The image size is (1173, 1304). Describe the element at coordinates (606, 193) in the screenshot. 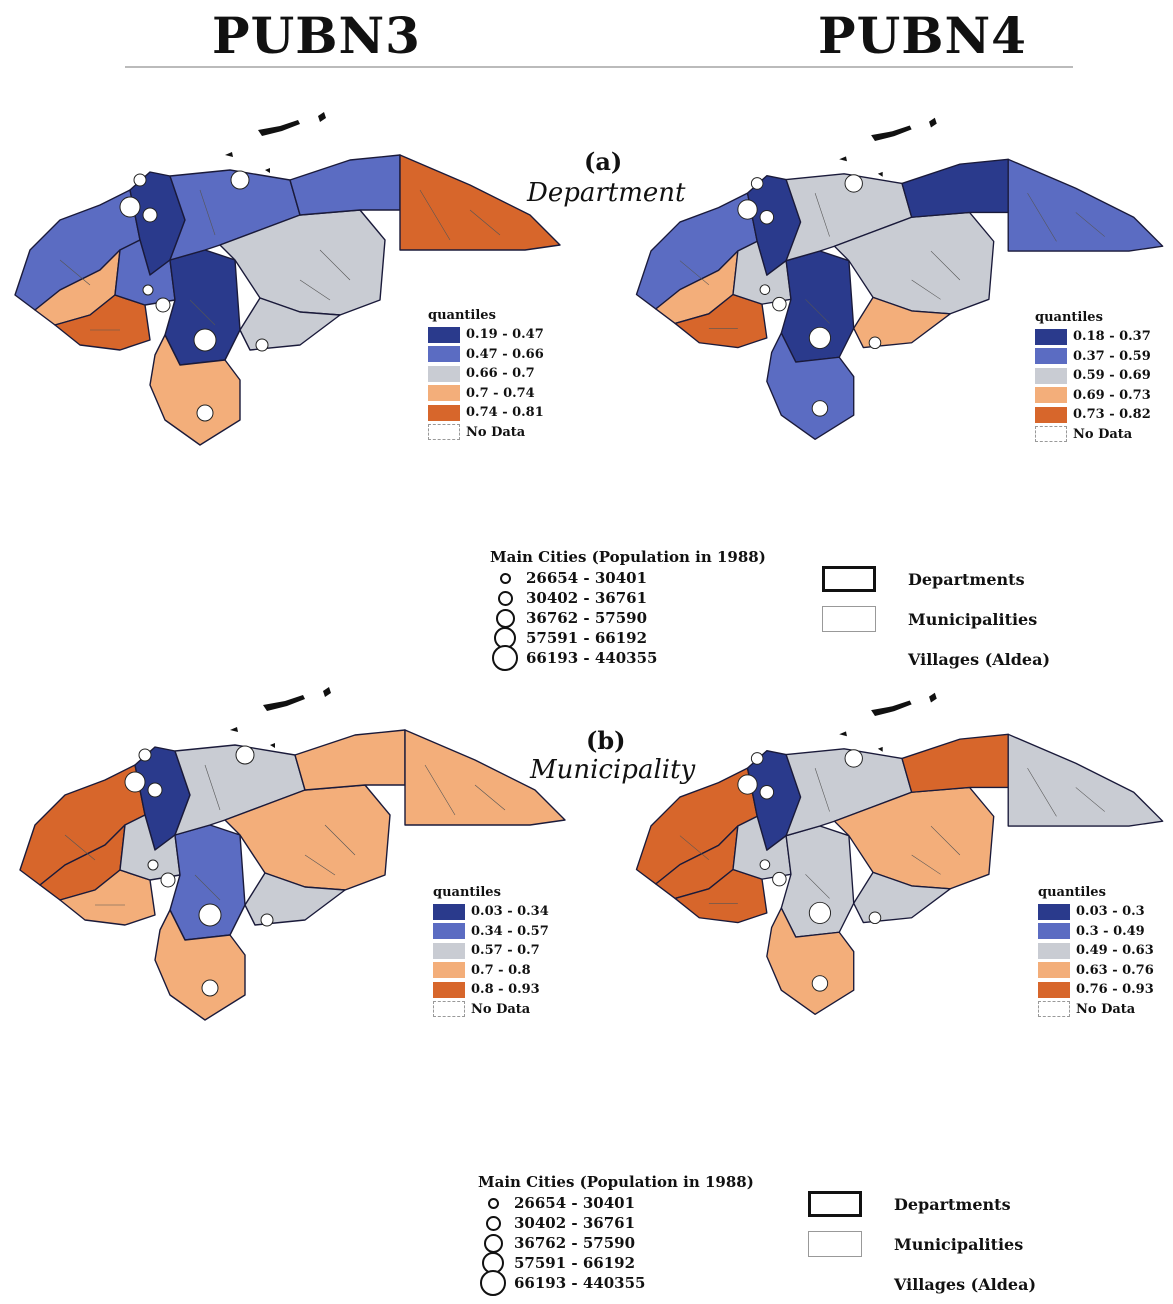

I see `panel-a-name: Department` at that location.